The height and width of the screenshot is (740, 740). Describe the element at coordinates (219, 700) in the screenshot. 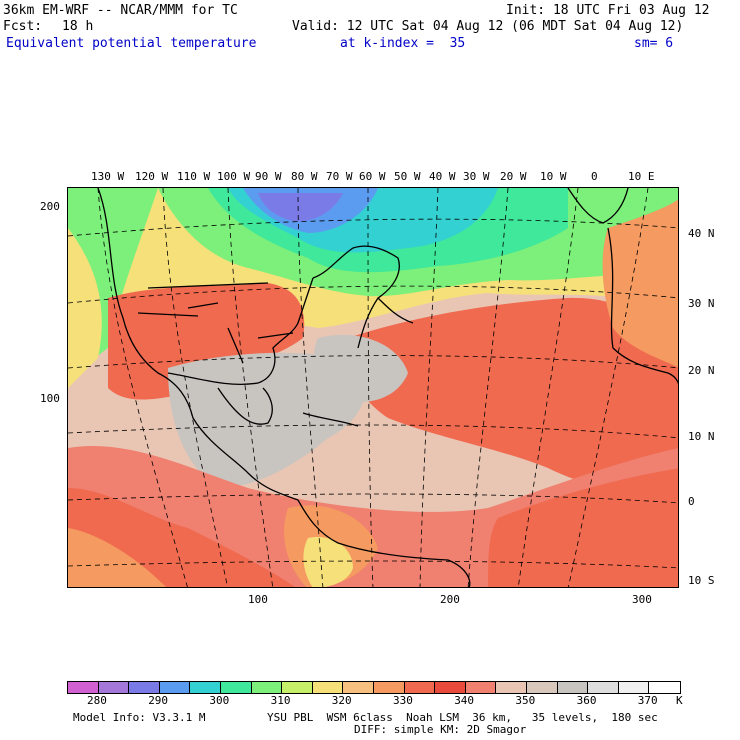

I see `colorbar-label: 300` at that location.